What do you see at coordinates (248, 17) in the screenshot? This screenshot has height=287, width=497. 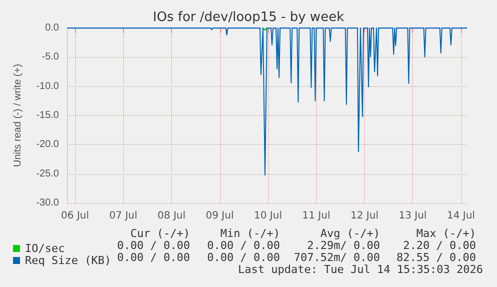 I see `chart-title: IOs for /dev/loop15 - by week` at bounding box center [248, 17].